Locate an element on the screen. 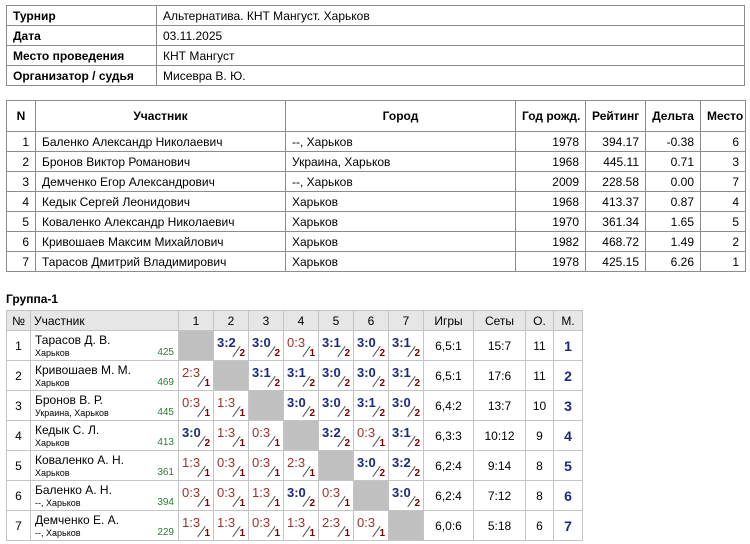  column-header: О. is located at coordinates (539, 320).